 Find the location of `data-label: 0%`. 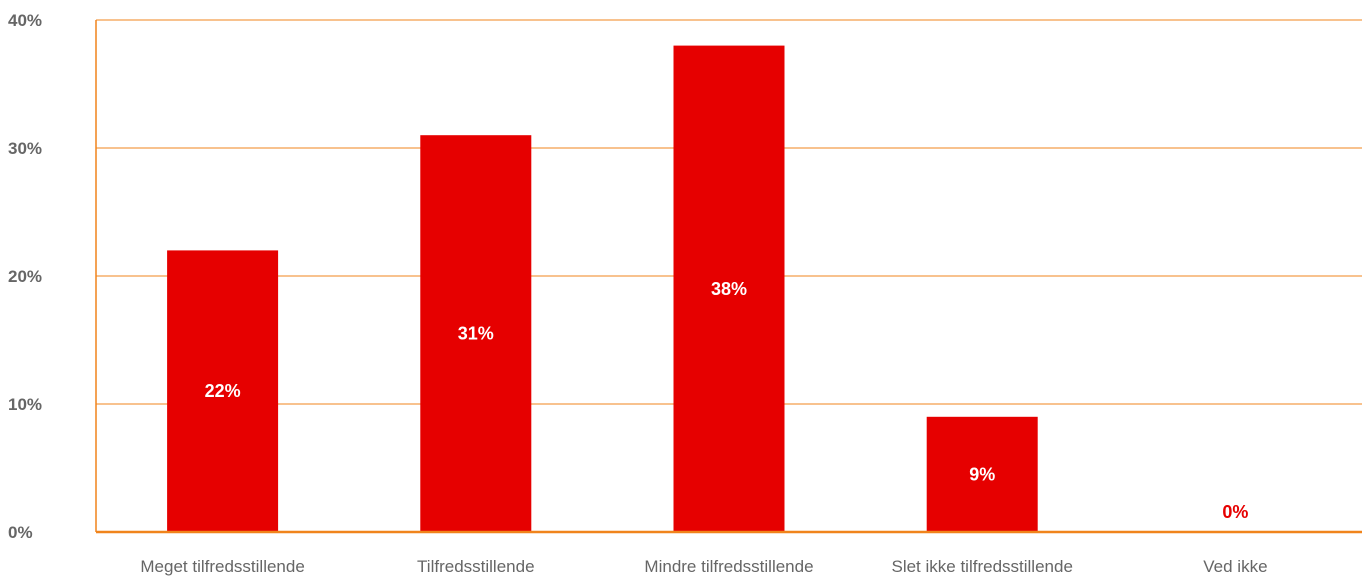

data-label: 0% is located at coordinates (1235, 512).